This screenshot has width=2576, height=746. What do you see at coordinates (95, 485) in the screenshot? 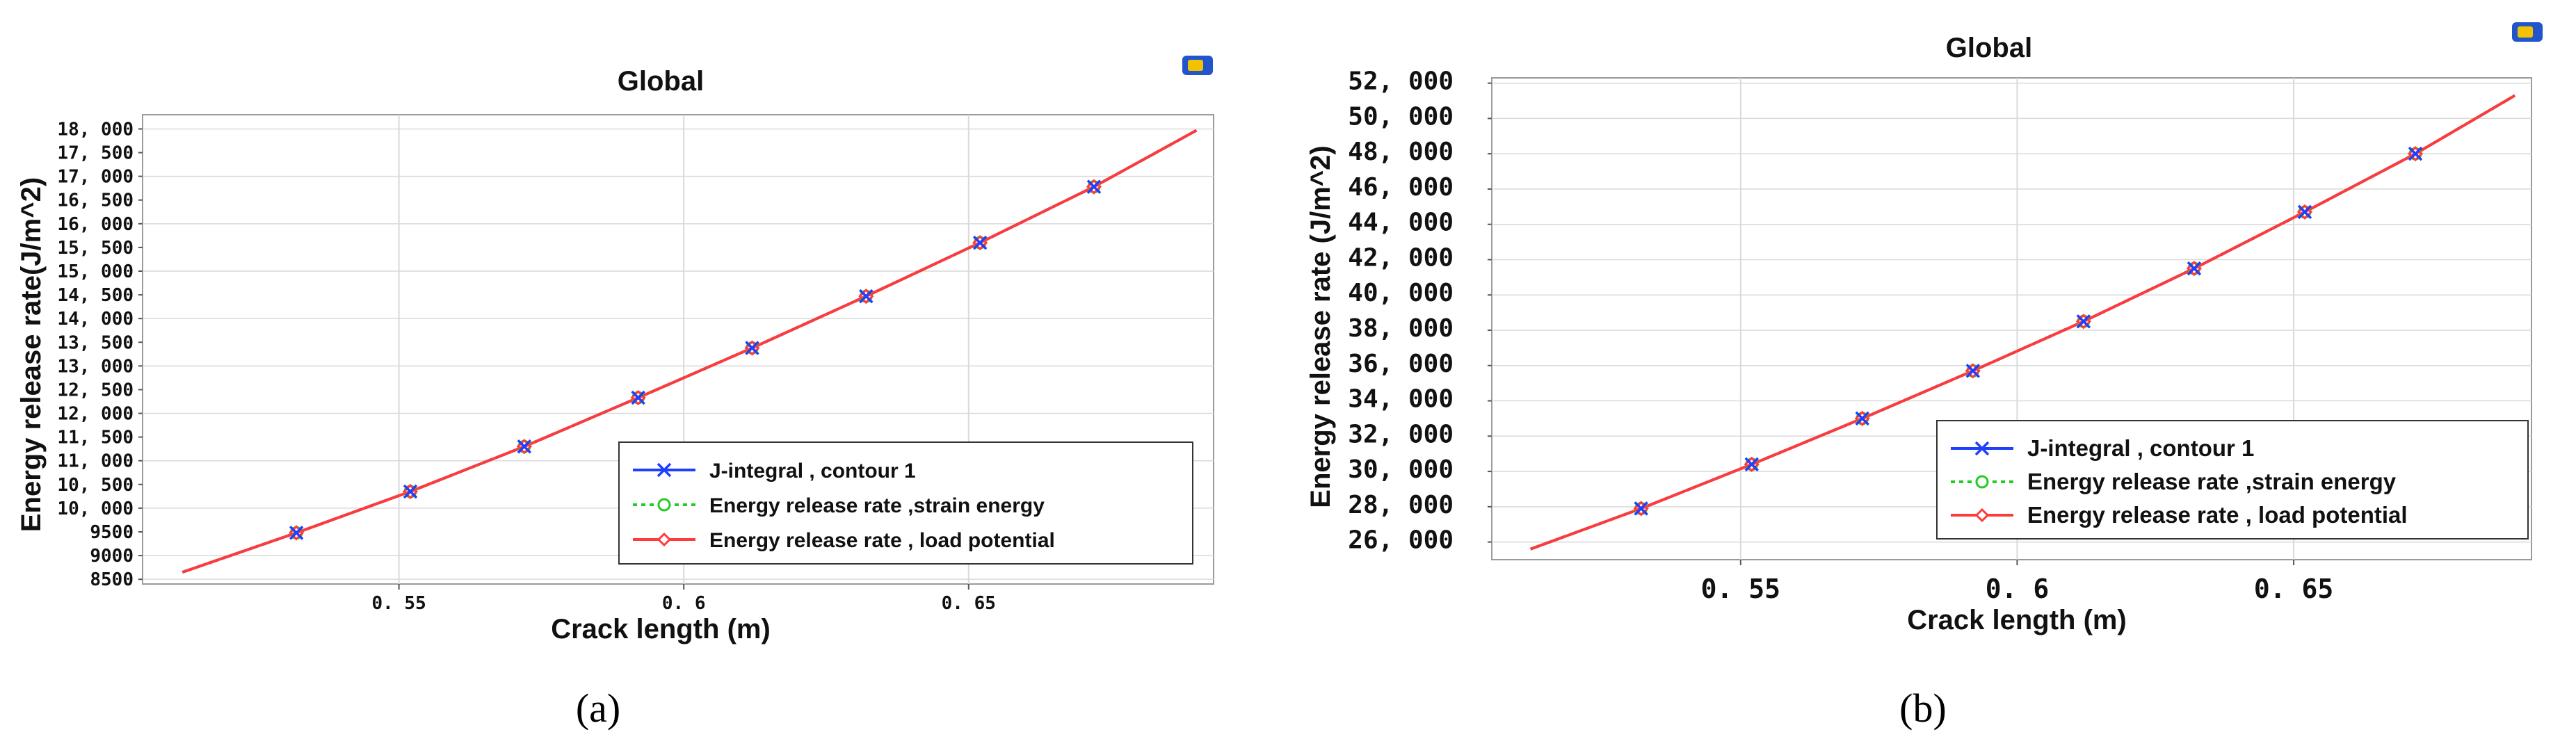
I see `y-tick-label: 10, 500` at bounding box center [95, 485].